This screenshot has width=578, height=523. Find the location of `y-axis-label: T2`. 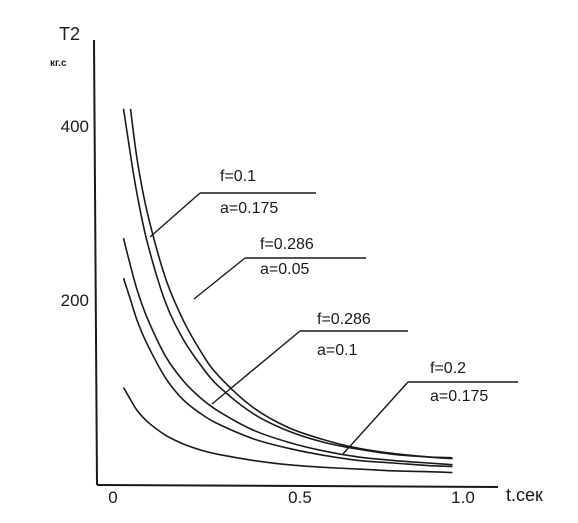

y-axis-label: T2 is located at coordinates (69, 34).